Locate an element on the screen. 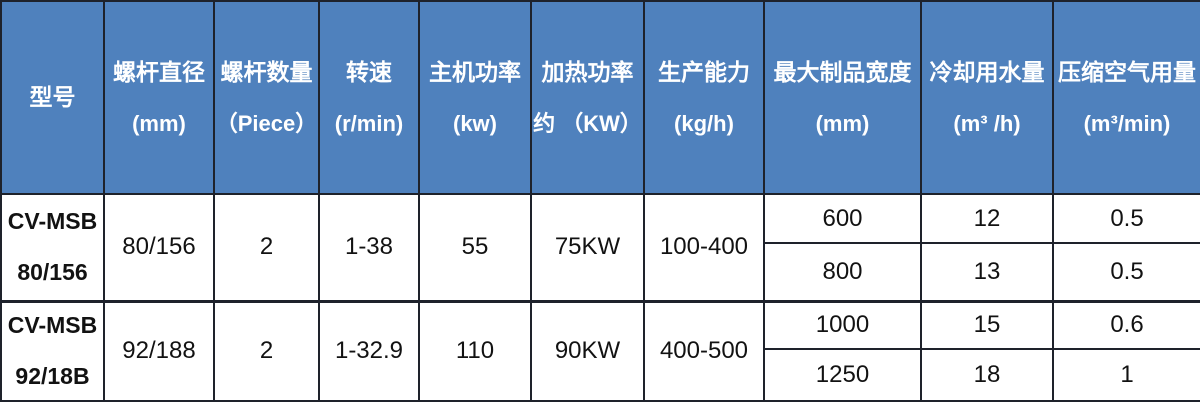 The image size is (1200, 402). col-header-compressed-air: 压缩空气用量 (m³/min) is located at coordinates (1126, 97).